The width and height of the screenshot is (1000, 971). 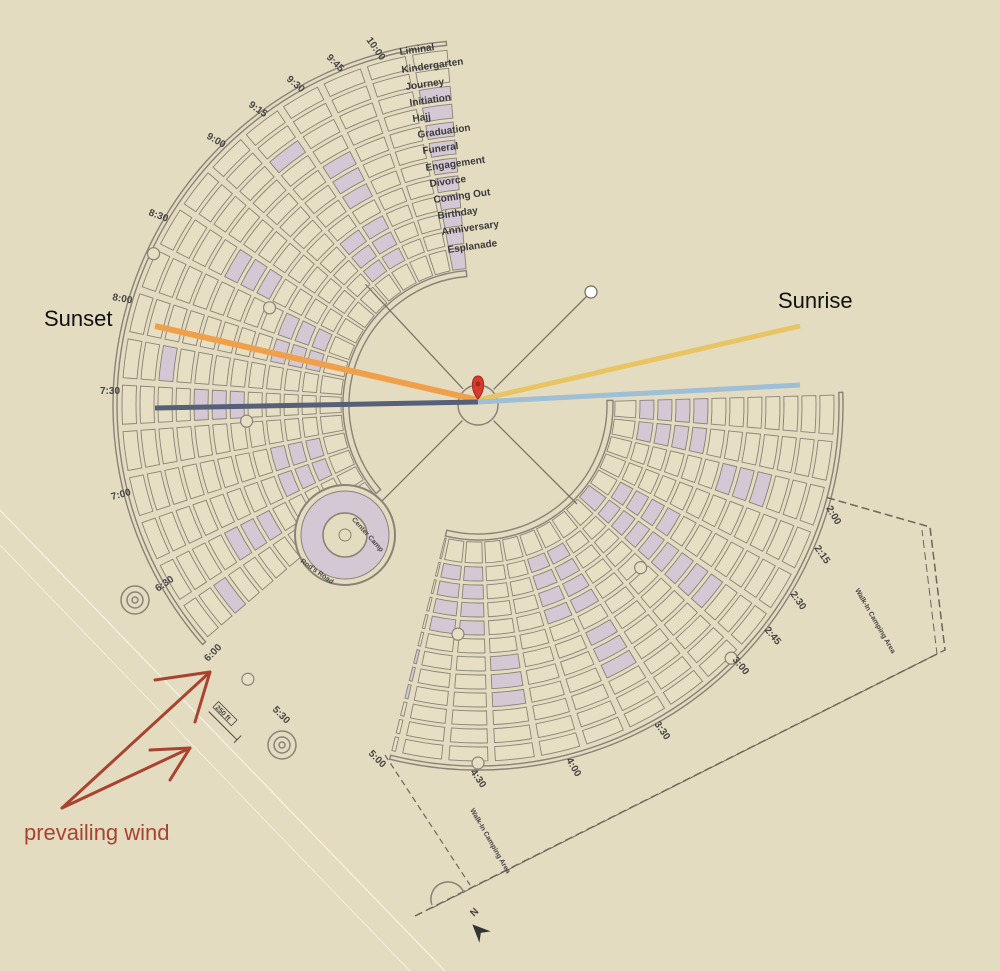 I want to click on street-label: Liminal, so click(x=417, y=50).